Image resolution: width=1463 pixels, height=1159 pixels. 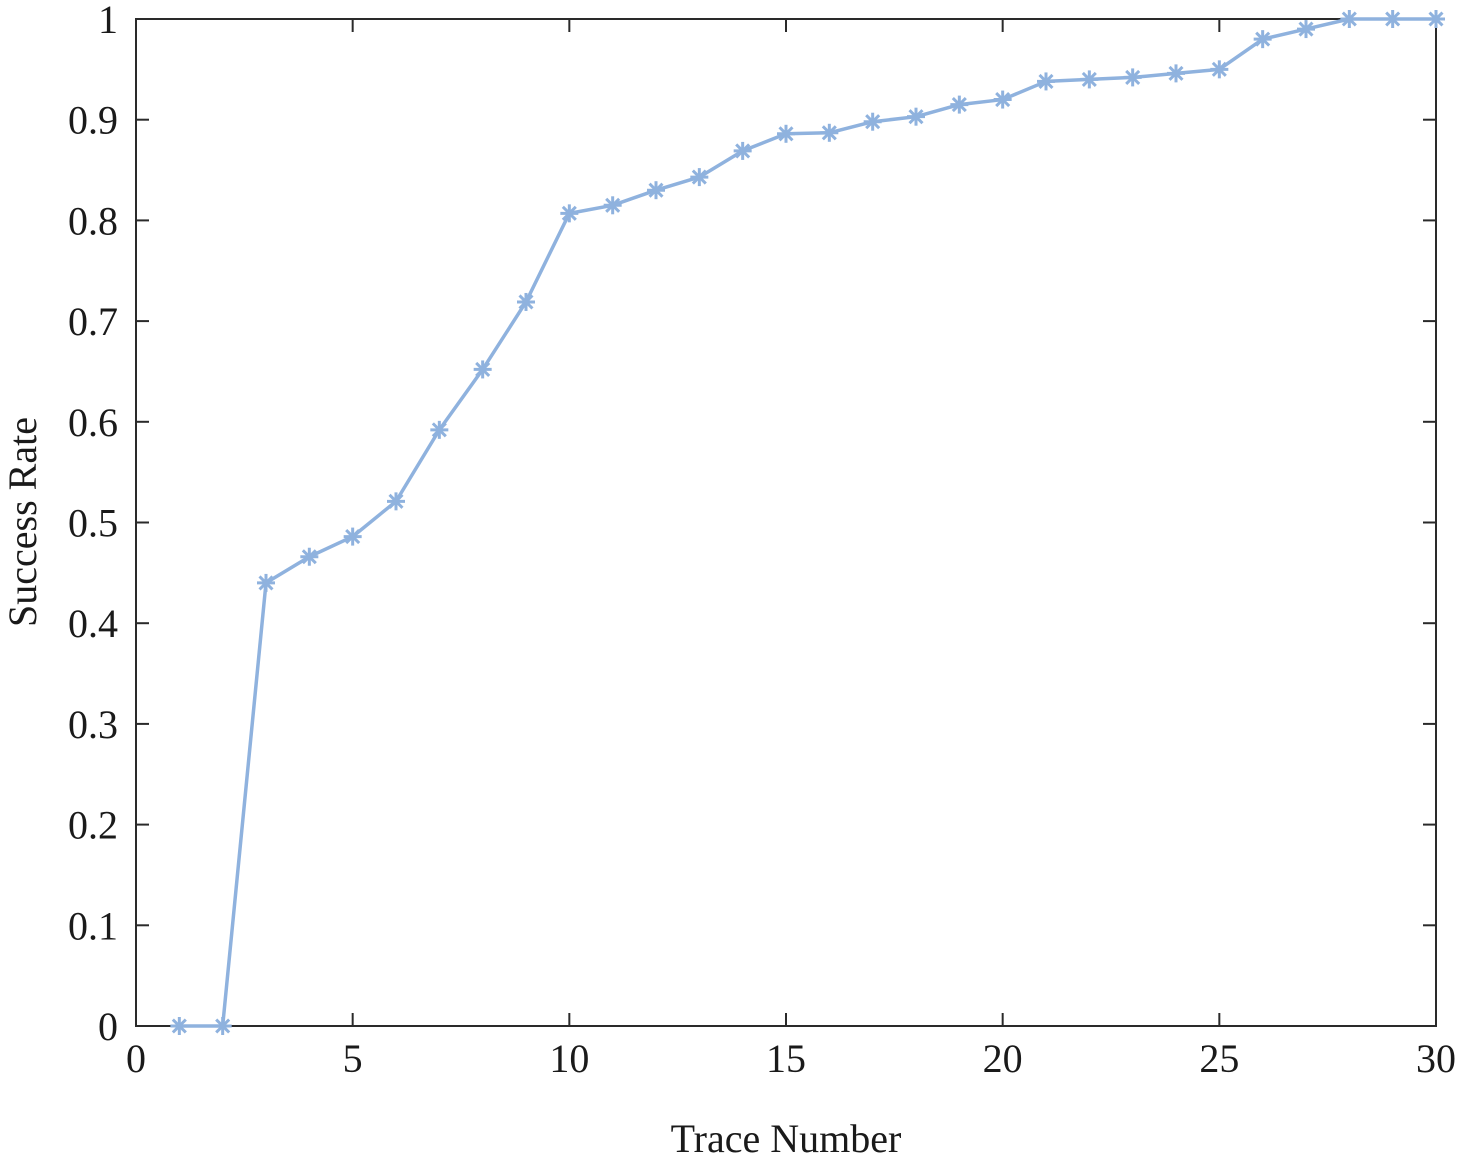 What do you see at coordinates (786, 1058) in the screenshot?
I see `x-tick-label: 15` at bounding box center [786, 1058].